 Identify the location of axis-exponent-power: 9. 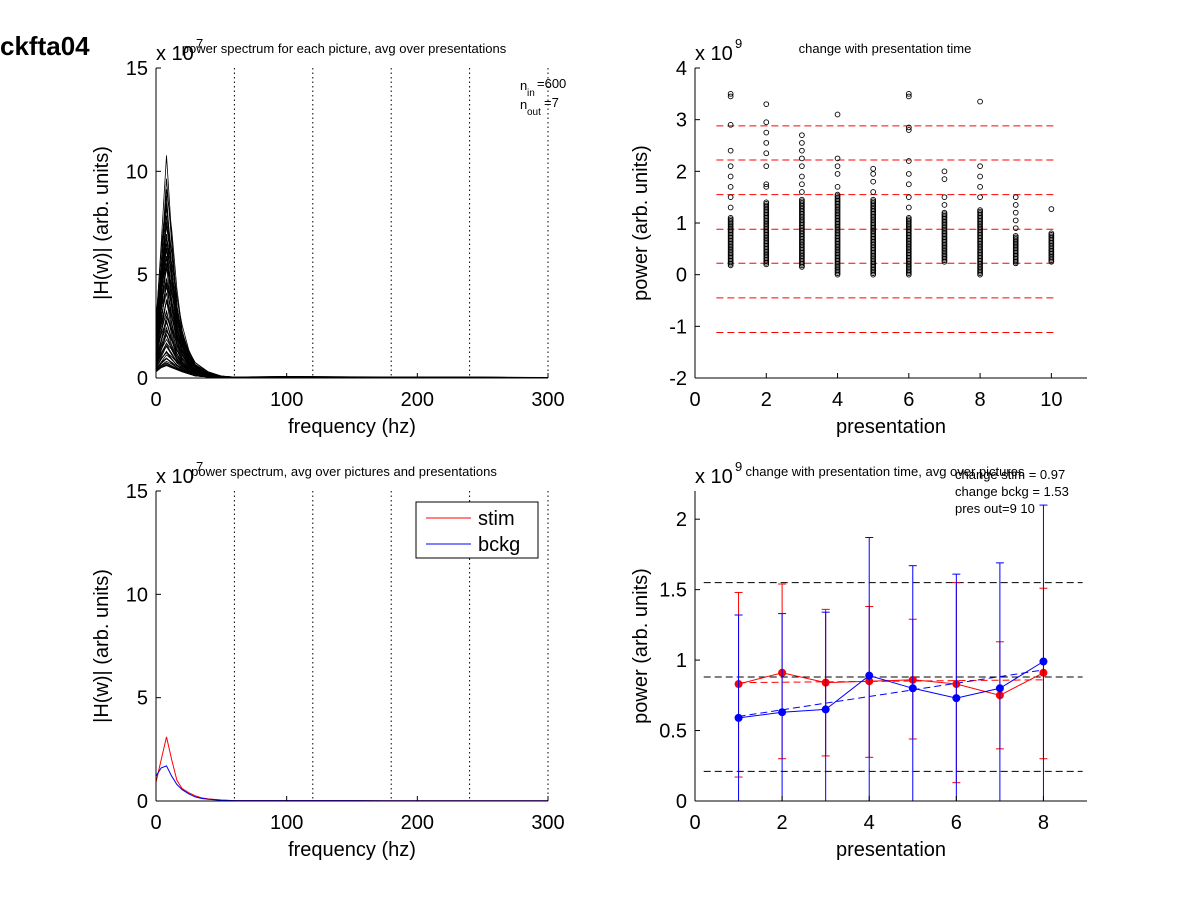
(738, 43).